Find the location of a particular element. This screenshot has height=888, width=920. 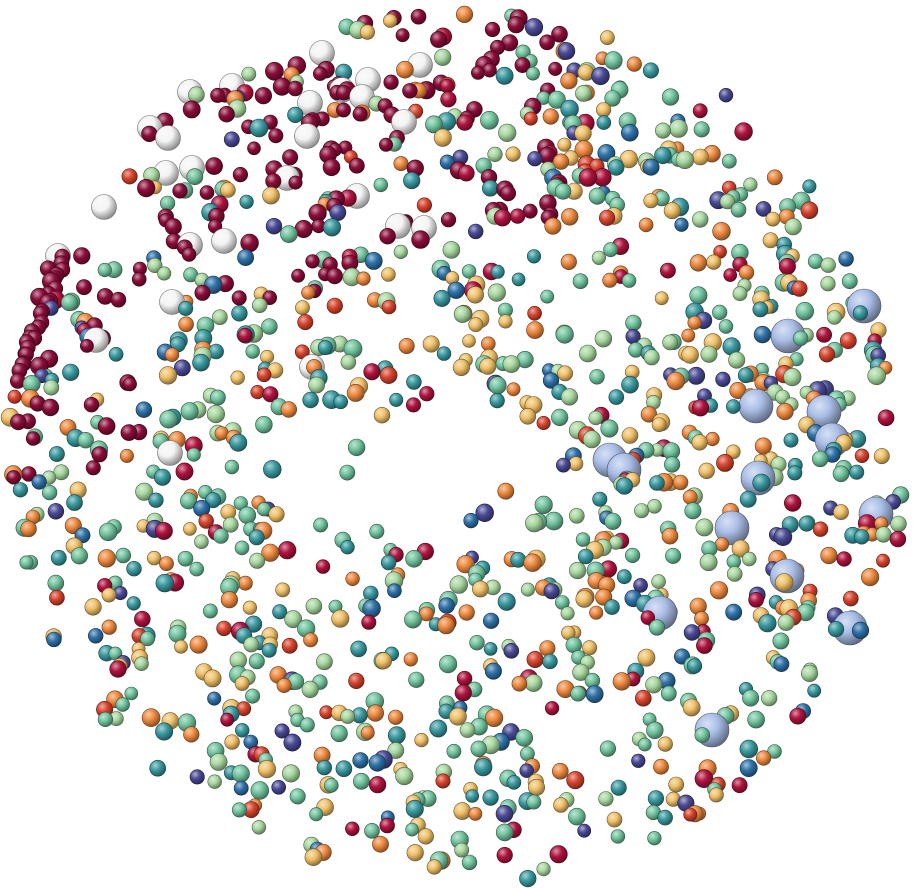

white-sphere is located at coordinates (307, 136).